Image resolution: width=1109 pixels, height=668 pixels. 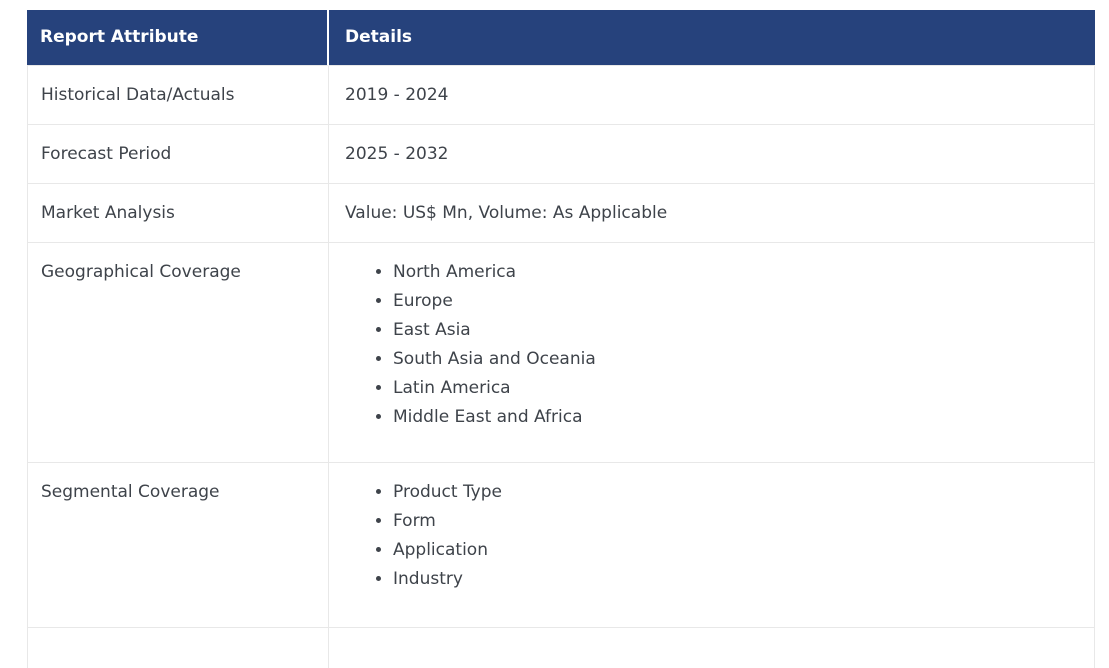 What do you see at coordinates (712, 38) in the screenshot?
I see `column-header-details: Details` at bounding box center [712, 38].